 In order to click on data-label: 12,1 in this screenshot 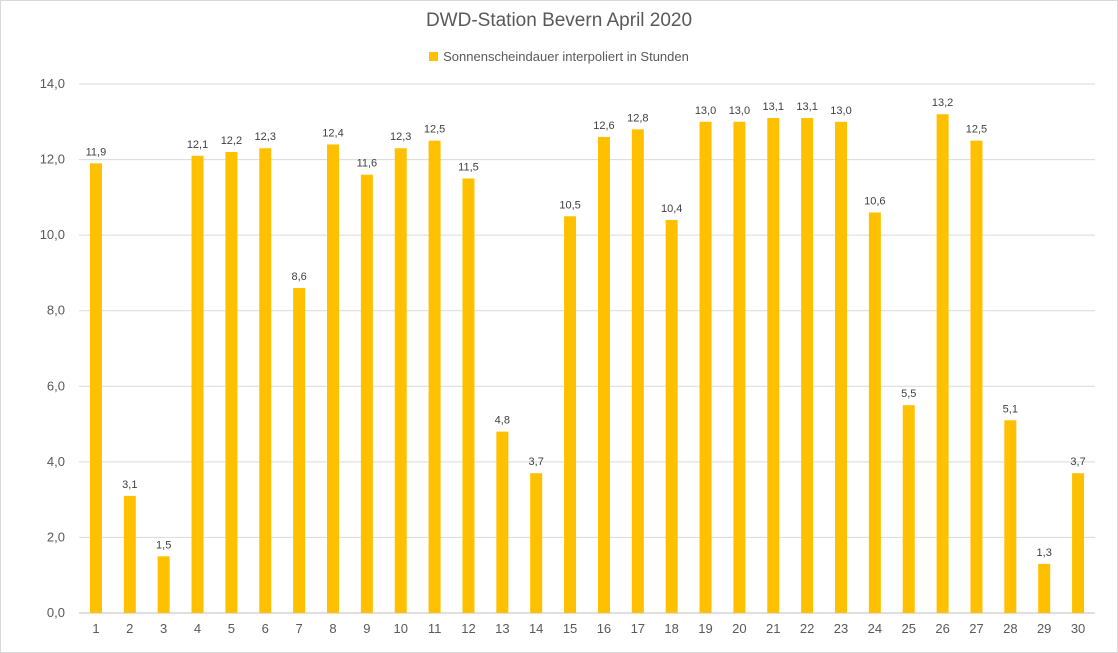, I will do `click(197, 145)`.